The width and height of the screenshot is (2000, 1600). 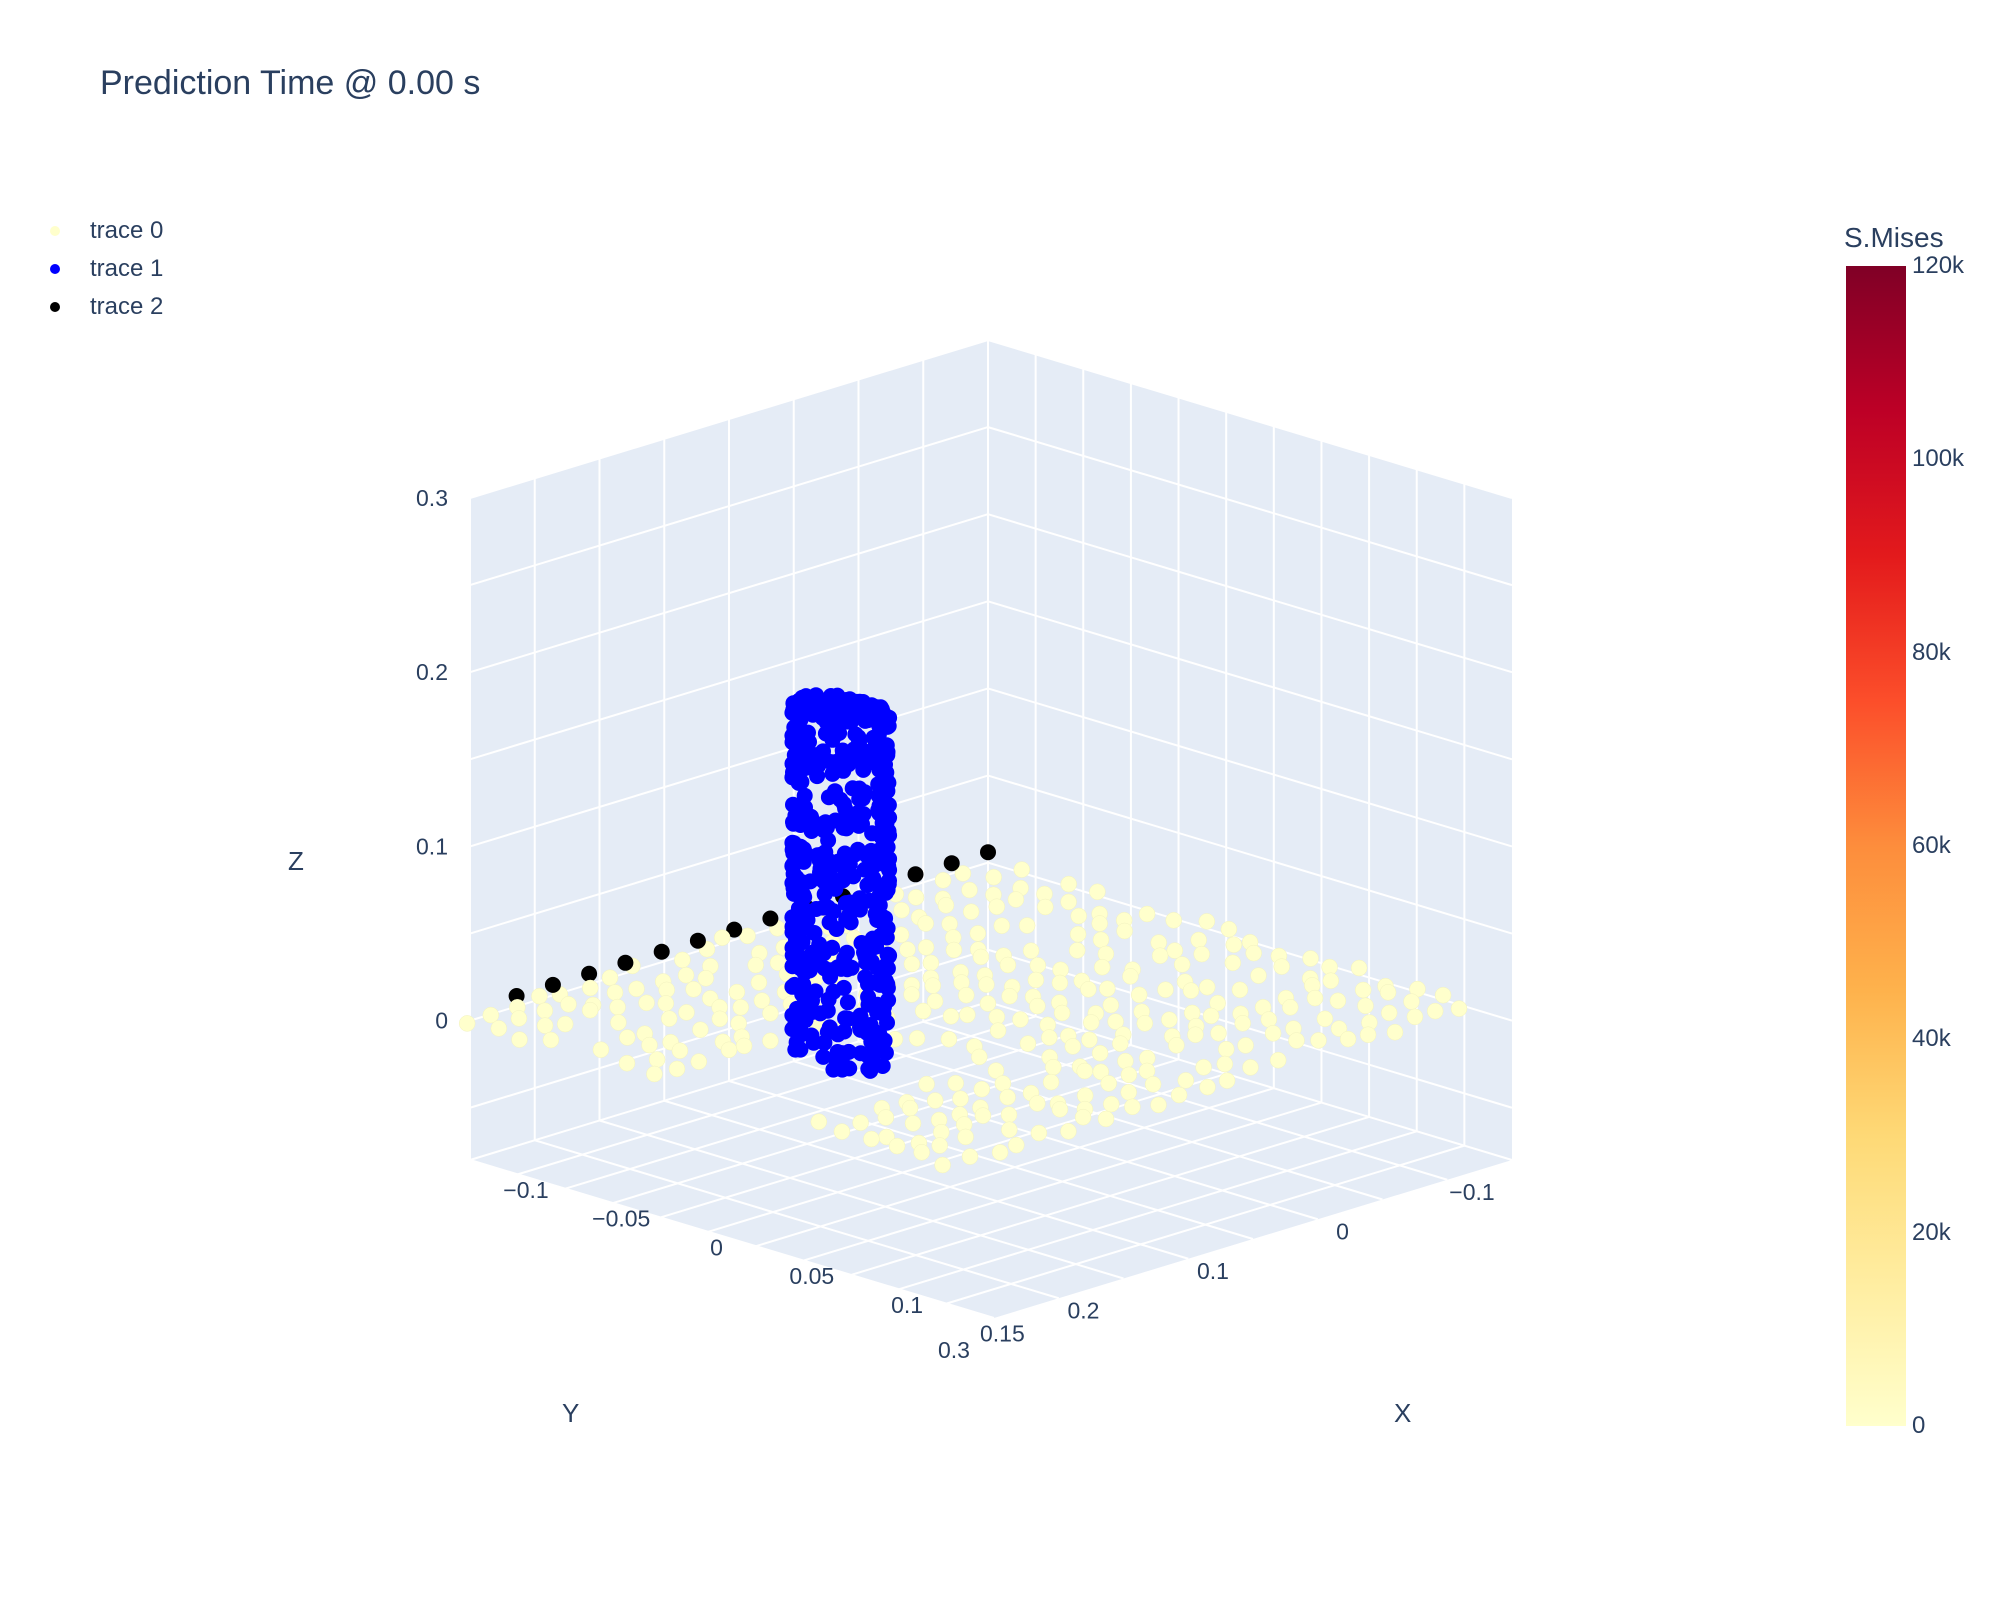 I want to click on legend-item-trace-2: trace 2, so click(x=106, y=307).